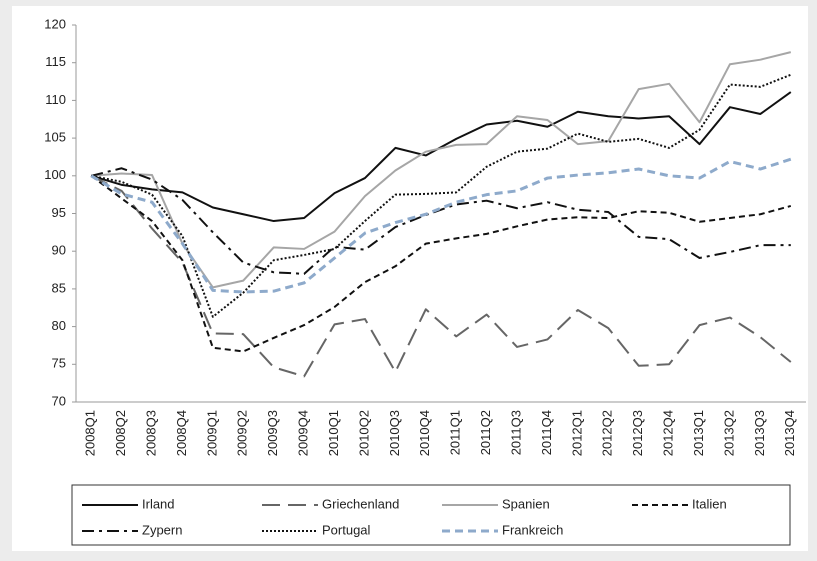 This screenshot has width=817, height=561. What do you see at coordinates (59, 212) in the screenshot?
I see `y-tick-label: 95` at bounding box center [59, 212].